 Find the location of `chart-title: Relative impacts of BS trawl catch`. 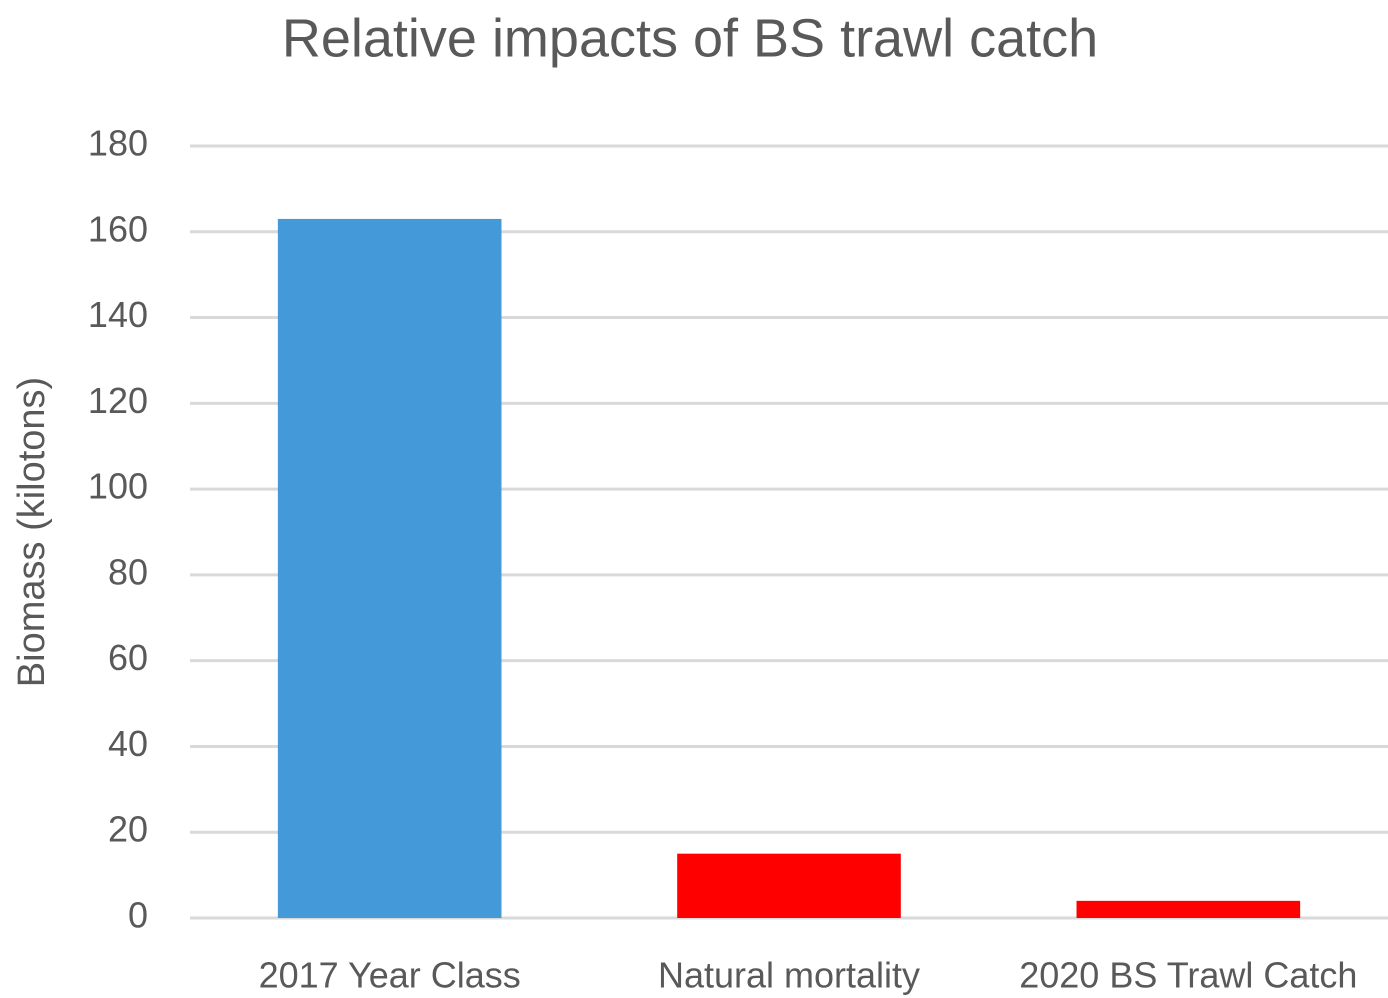

chart-title: Relative impacts of BS trawl catch is located at coordinates (690, 38).